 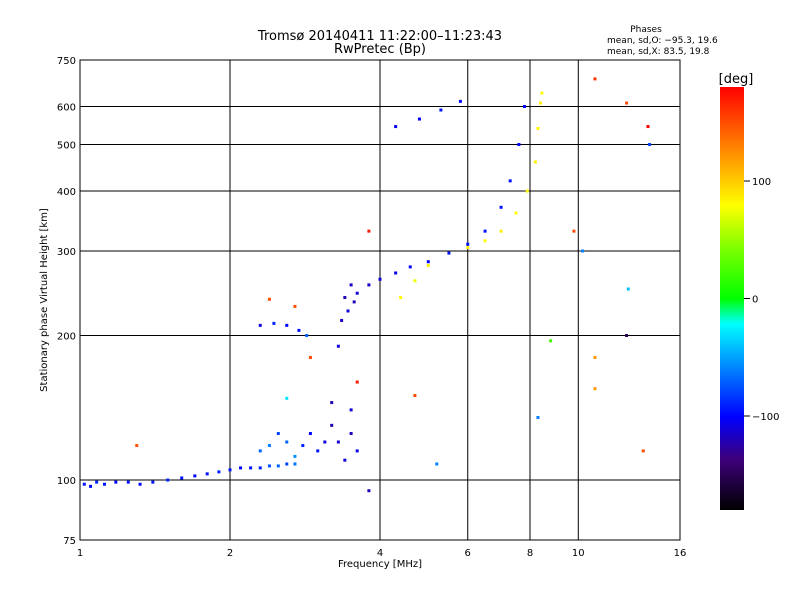 What do you see at coordinates (379, 36) in the screenshot?
I see `chart-title: Tromsø 20140411 11:22:00–11:23:43` at bounding box center [379, 36].